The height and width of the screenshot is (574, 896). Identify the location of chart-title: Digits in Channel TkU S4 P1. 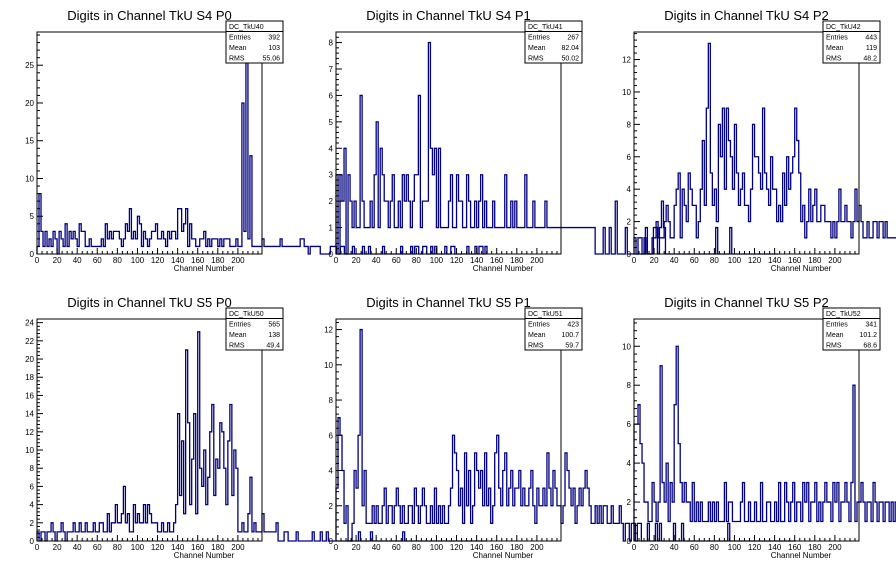
(448, 15).